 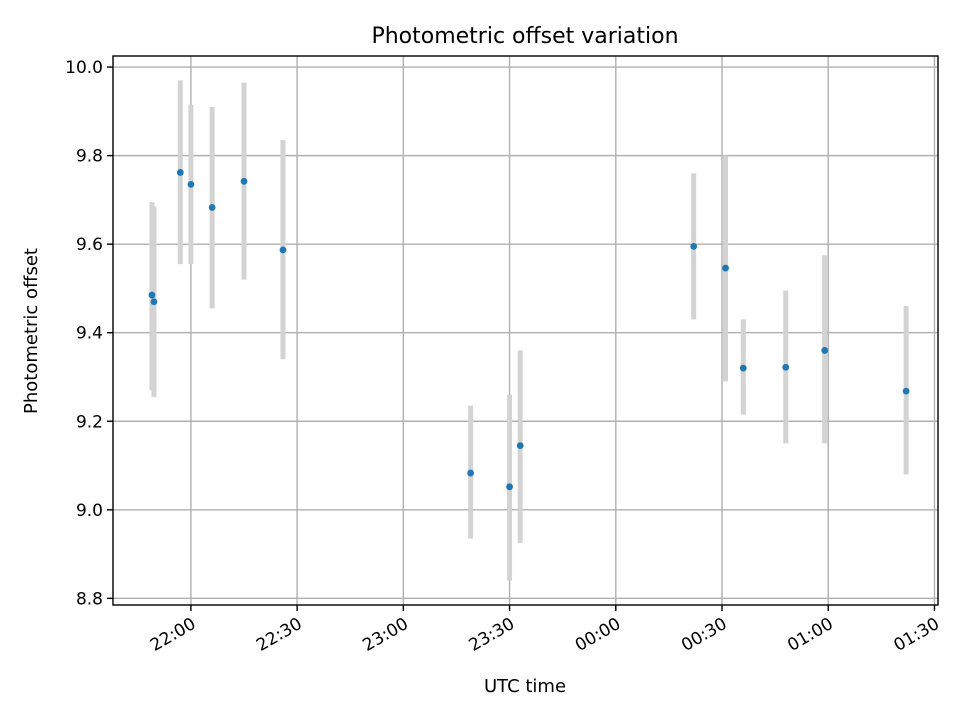 I want to click on y-tick-label: 8.8, so click(x=89, y=599).